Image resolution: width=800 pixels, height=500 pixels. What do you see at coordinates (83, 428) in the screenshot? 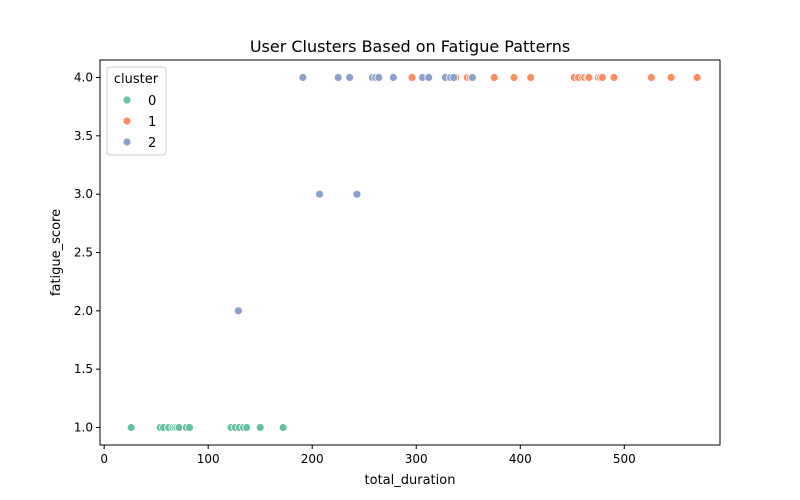
I see `y-tick-label: 1.0` at bounding box center [83, 428].